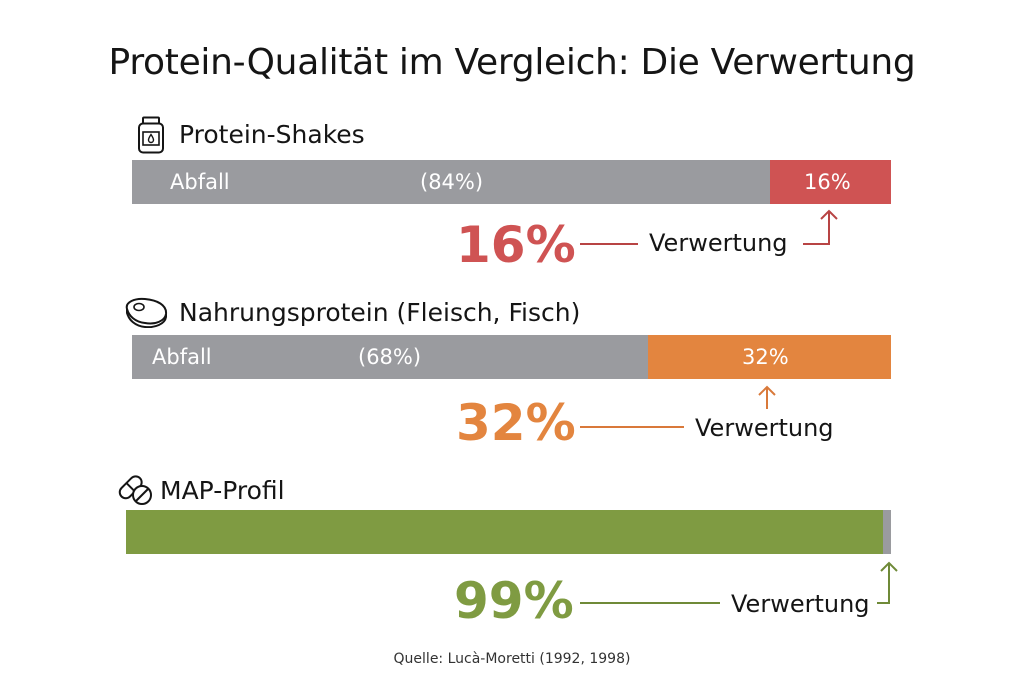 The height and width of the screenshot is (687, 1024). Describe the element at coordinates (765, 357) in the screenshot. I see `utilization-percent-label: 32%` at that location.